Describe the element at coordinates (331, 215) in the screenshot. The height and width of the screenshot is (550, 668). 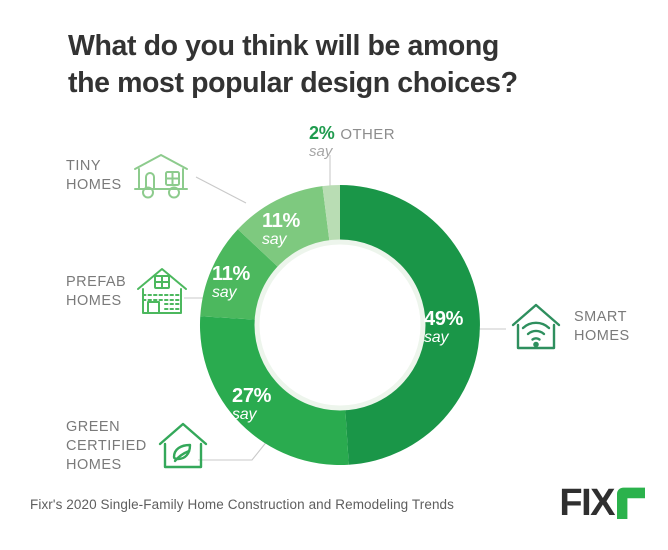
I see `donut-slice-other` at that location.